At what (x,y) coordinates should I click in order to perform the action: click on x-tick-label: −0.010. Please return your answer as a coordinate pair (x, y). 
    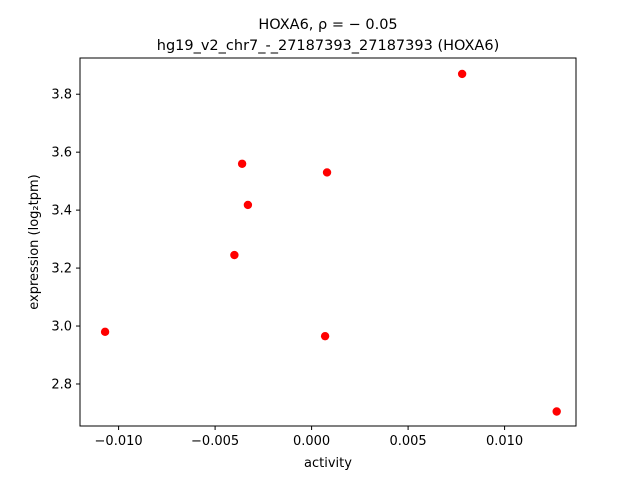
    Looking at the image, I should click on (119, 441).